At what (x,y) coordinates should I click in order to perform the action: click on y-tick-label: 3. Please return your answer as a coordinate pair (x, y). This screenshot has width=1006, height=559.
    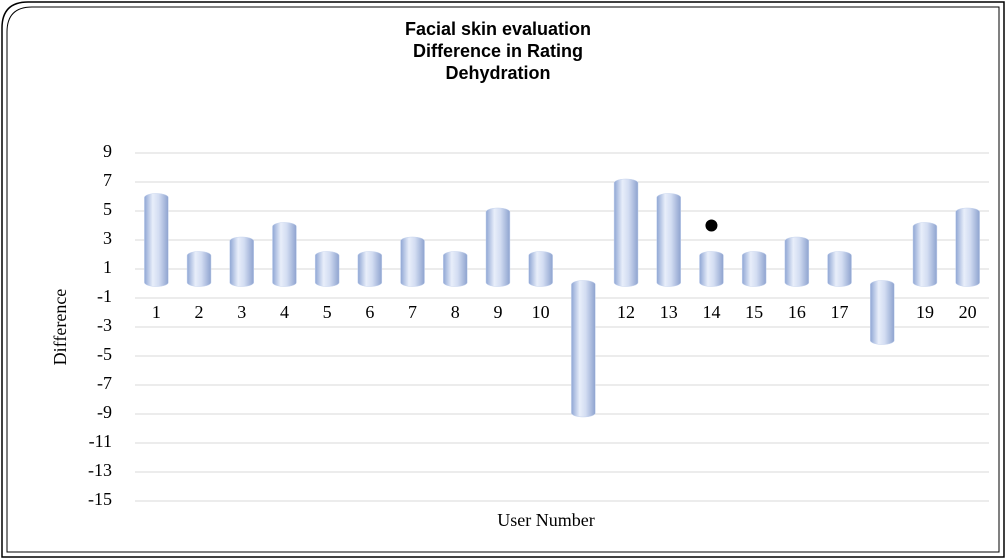
    Looking at the image, I should click on (107, 238).